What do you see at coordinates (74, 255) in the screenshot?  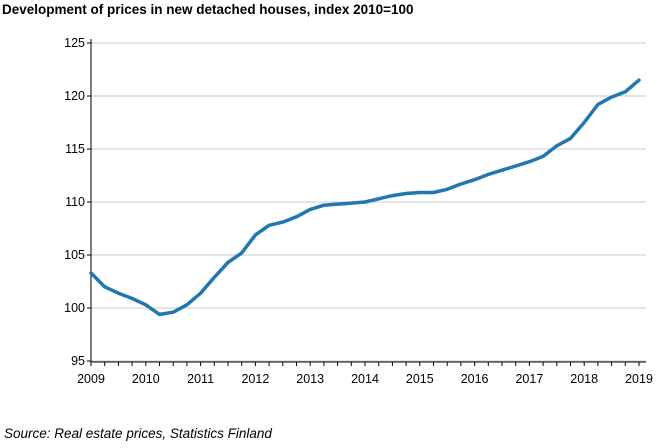 I see `y-tick-label: 105` at bounding box center [74, 255].